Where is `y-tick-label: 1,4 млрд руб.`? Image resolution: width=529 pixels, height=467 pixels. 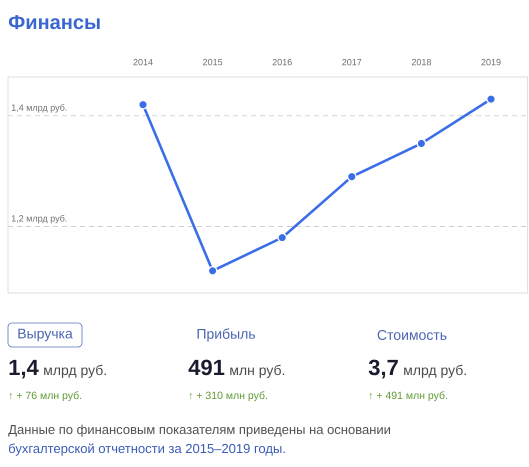
y-tick-label: 1,4 млрд руб. is located at coordinates (39, 108).